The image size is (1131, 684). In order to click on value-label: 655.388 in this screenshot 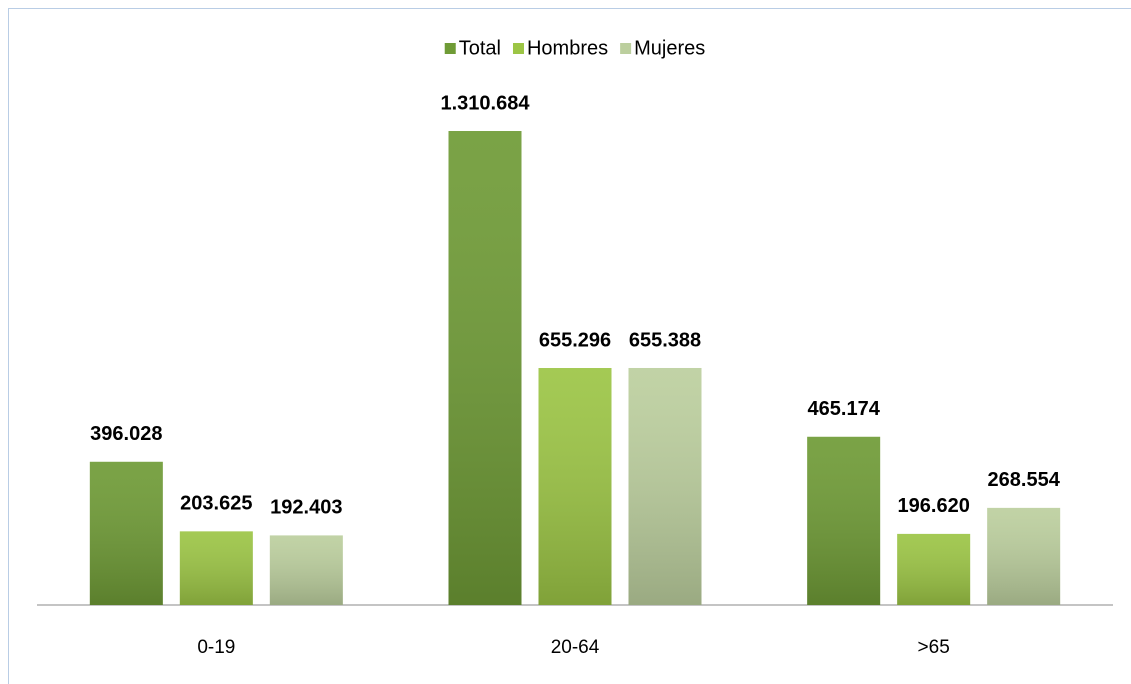, I will do `click(665, 340)`.